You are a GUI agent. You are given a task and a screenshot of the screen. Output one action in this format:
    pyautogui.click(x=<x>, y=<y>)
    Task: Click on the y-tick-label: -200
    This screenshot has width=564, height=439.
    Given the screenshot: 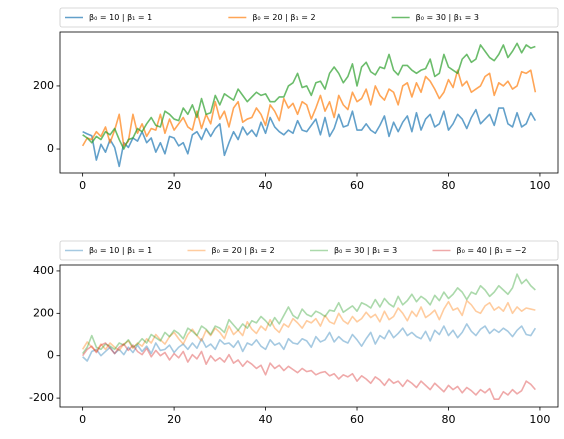 What is the action you would take?
    pyautogui.click(x=41, y=397)
    